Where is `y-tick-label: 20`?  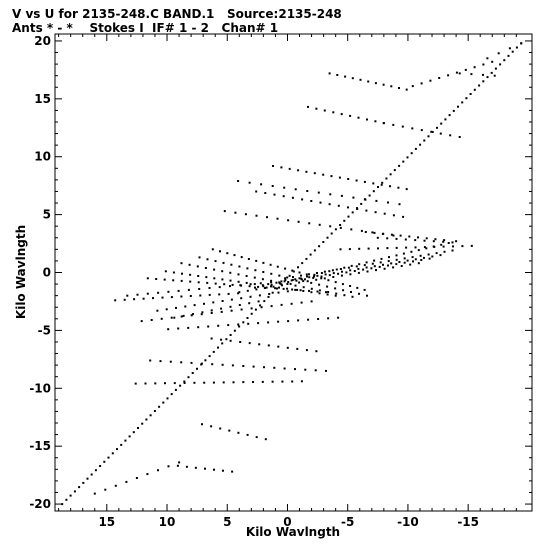
y-tick-label: 20 is located at coordinates (42, 41).